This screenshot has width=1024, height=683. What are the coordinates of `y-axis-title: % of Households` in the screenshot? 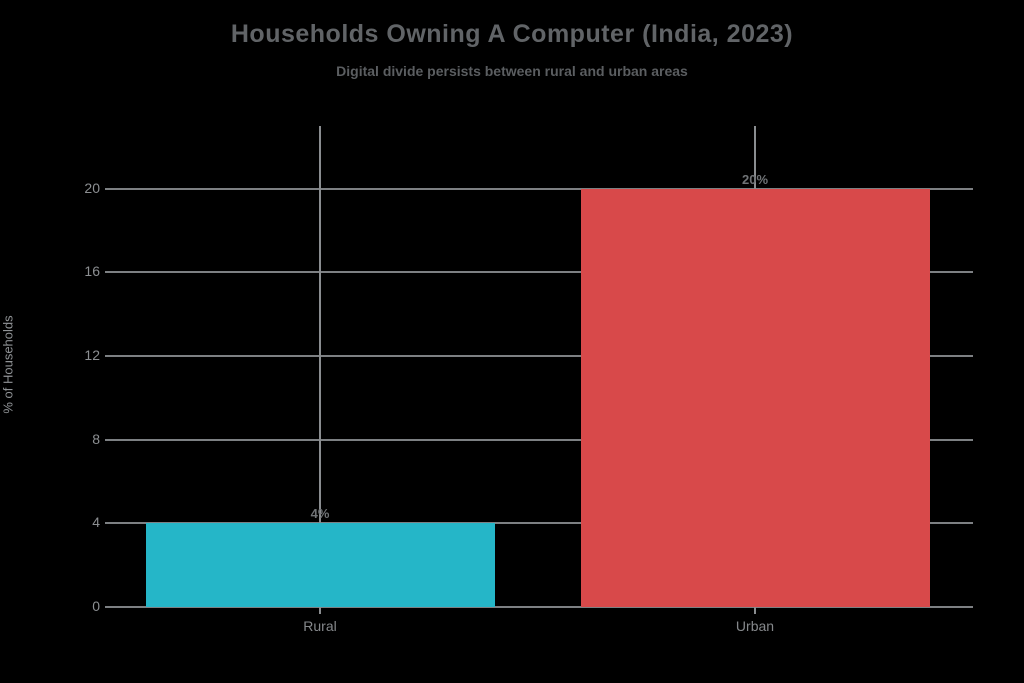 It's located at (8, 364).